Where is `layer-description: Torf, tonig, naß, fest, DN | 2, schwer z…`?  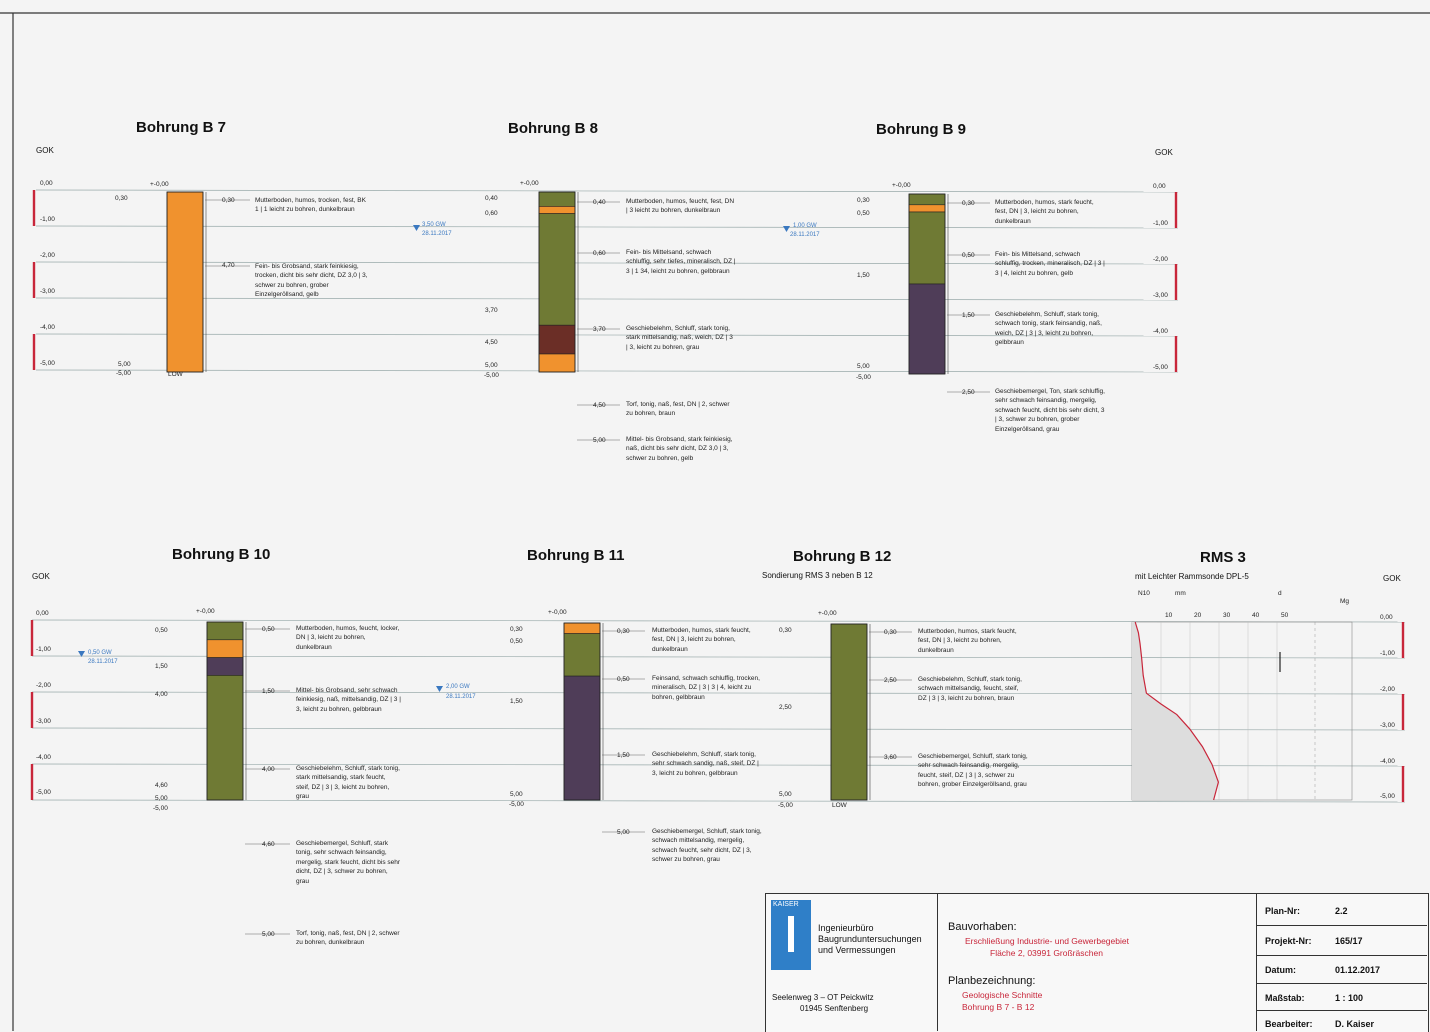 layer-description: Torf, tonig, naß, fest, DN | 2, schwer z… is located at coordinates (348, 938).